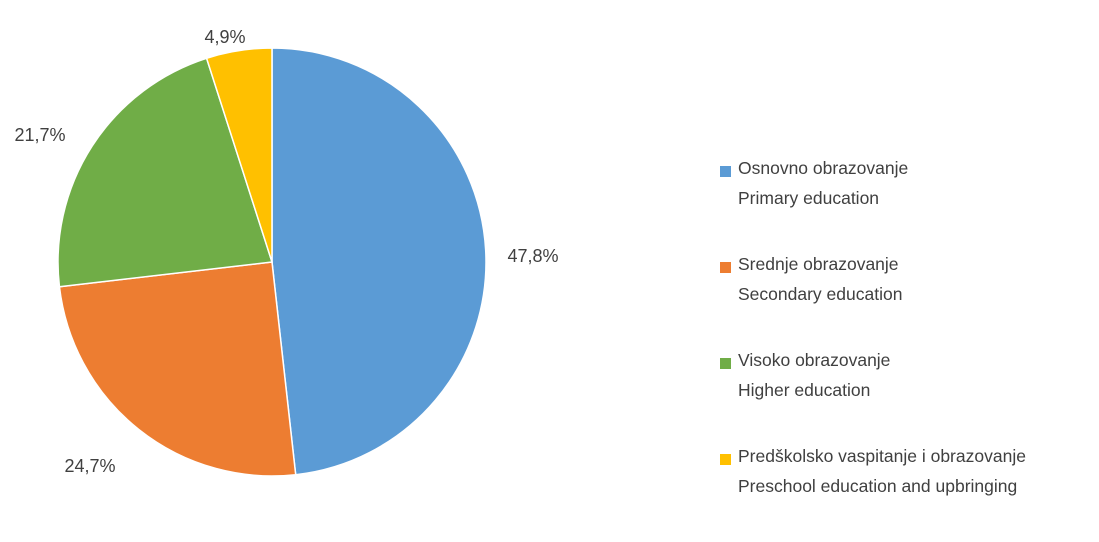  I want to click on legend-label-primary: Osnovno obrazovanje, so click(823, 168).